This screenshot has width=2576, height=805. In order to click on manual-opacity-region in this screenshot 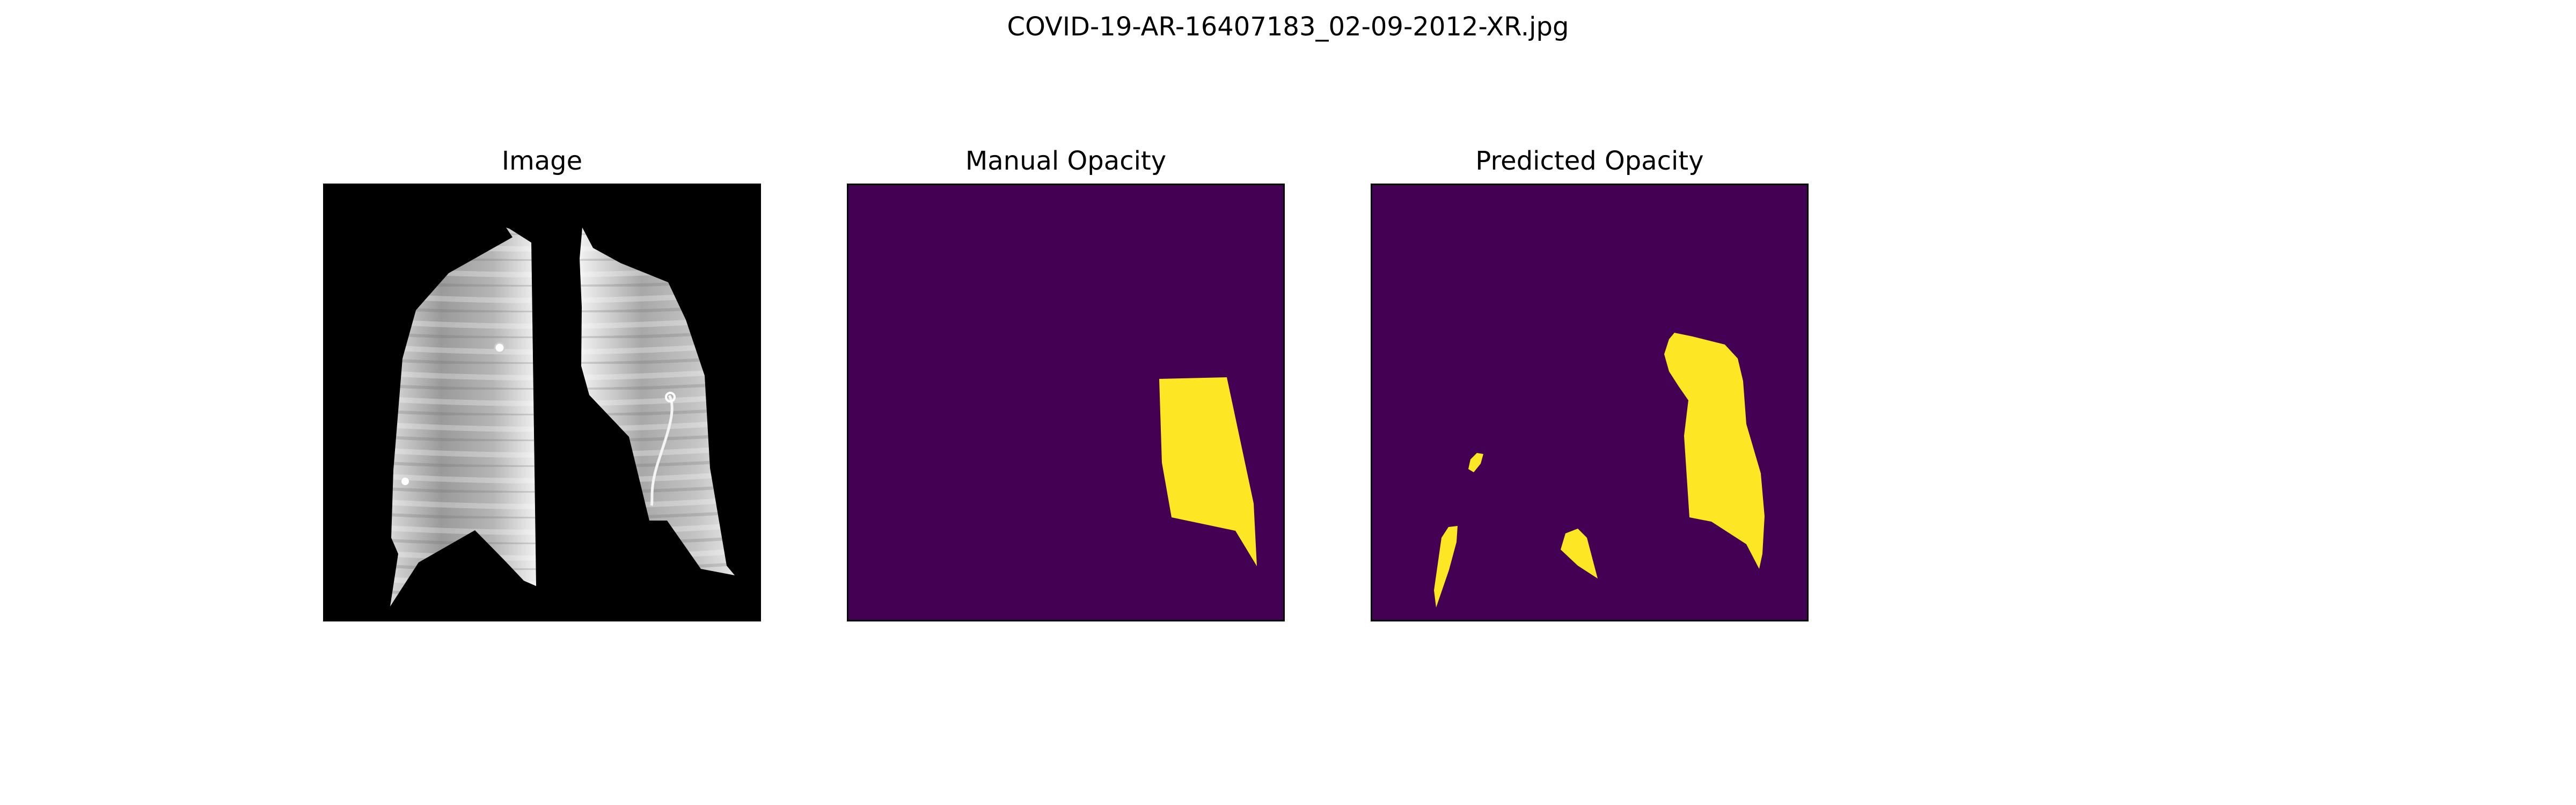, I will do `click(1208, 471)`.